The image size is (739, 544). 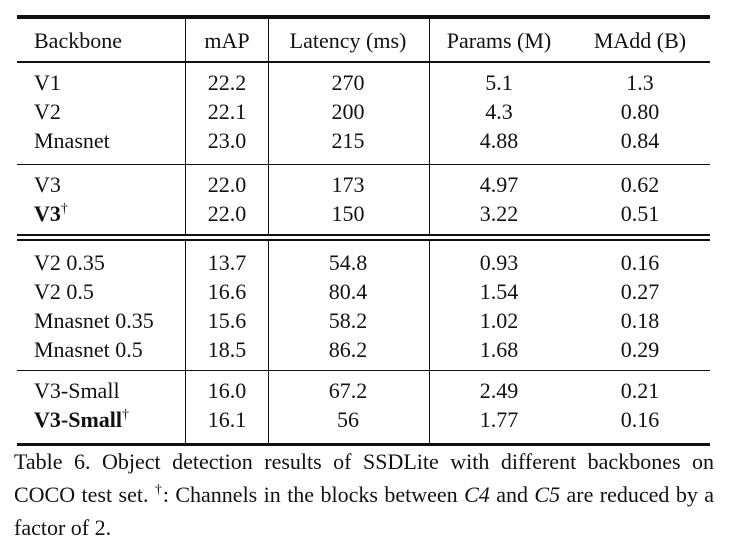 I want to click on value-cell-madd: 0.51, so click(x=640, y=213).